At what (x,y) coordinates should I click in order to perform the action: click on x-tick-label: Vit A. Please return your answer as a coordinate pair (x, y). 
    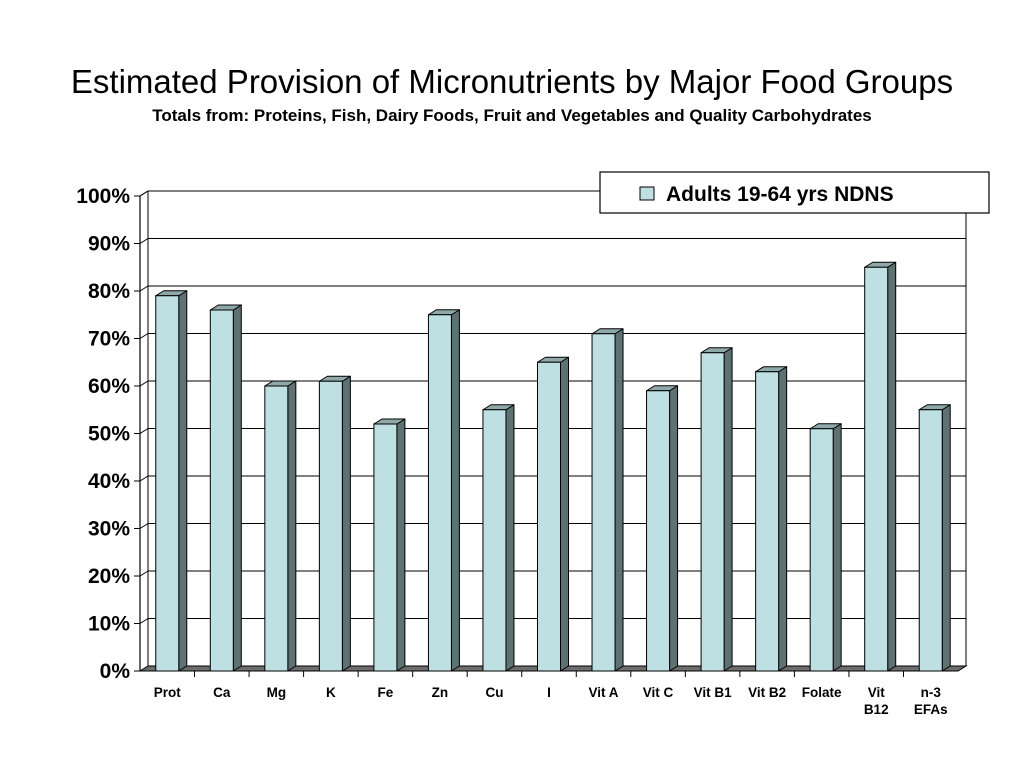
    Looking at the image, I should click on (604, 692).